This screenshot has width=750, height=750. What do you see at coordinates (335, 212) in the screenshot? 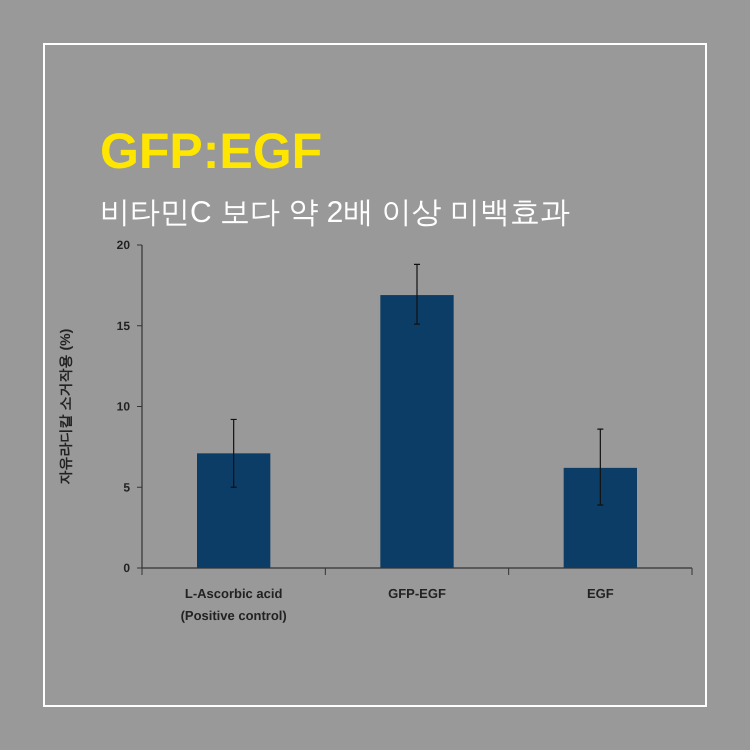
I see `chart-subtitle: 비타민C 보다 약 2배 이상 미백효과` at bounding box center [335, 212].